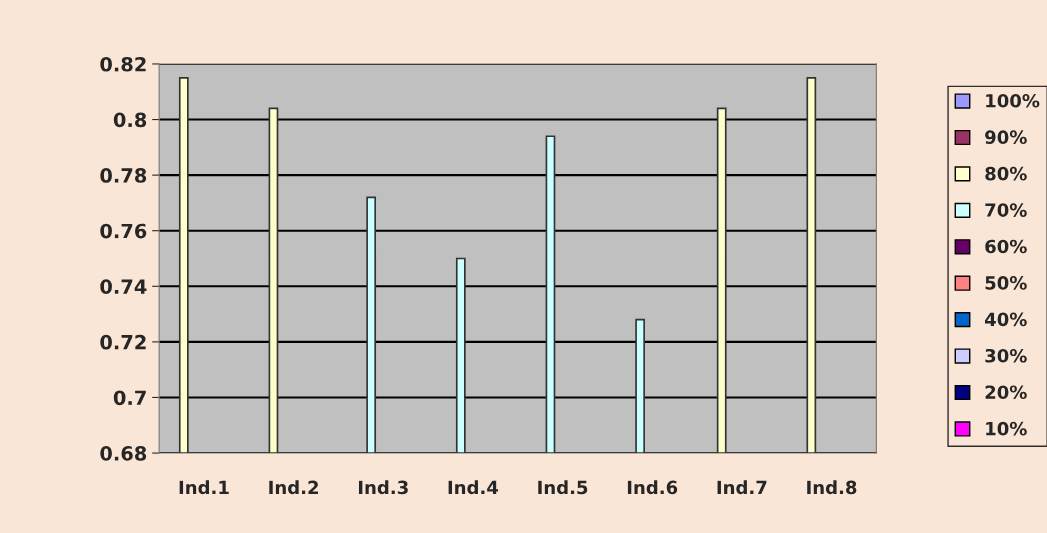 The width and height of the screenshot is (1047, 533). I want to click on x-tick-label: Ind.2, so click(294, 487).